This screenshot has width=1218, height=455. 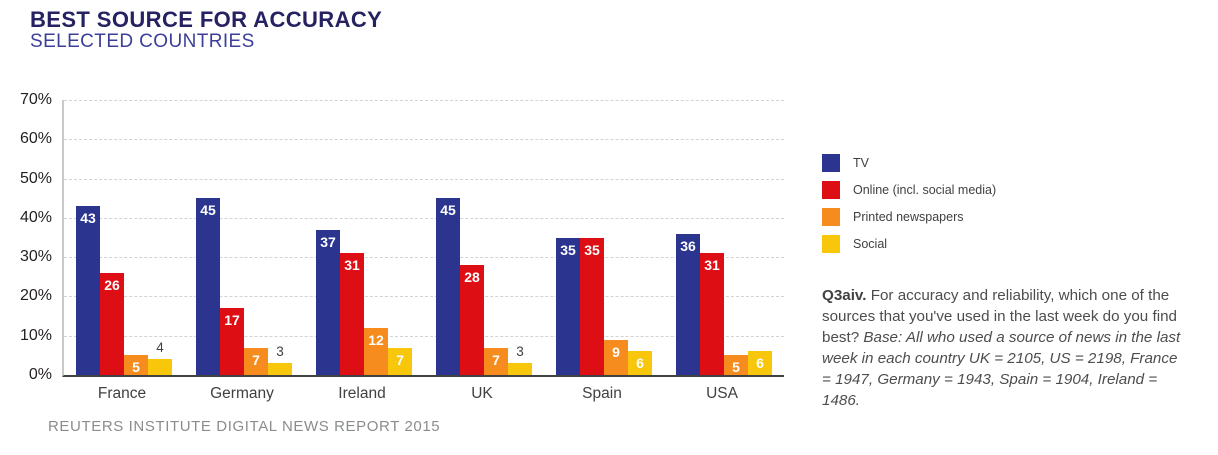 I want to click on y-axis-tick-label: 30%, so click(x=35, y=257).